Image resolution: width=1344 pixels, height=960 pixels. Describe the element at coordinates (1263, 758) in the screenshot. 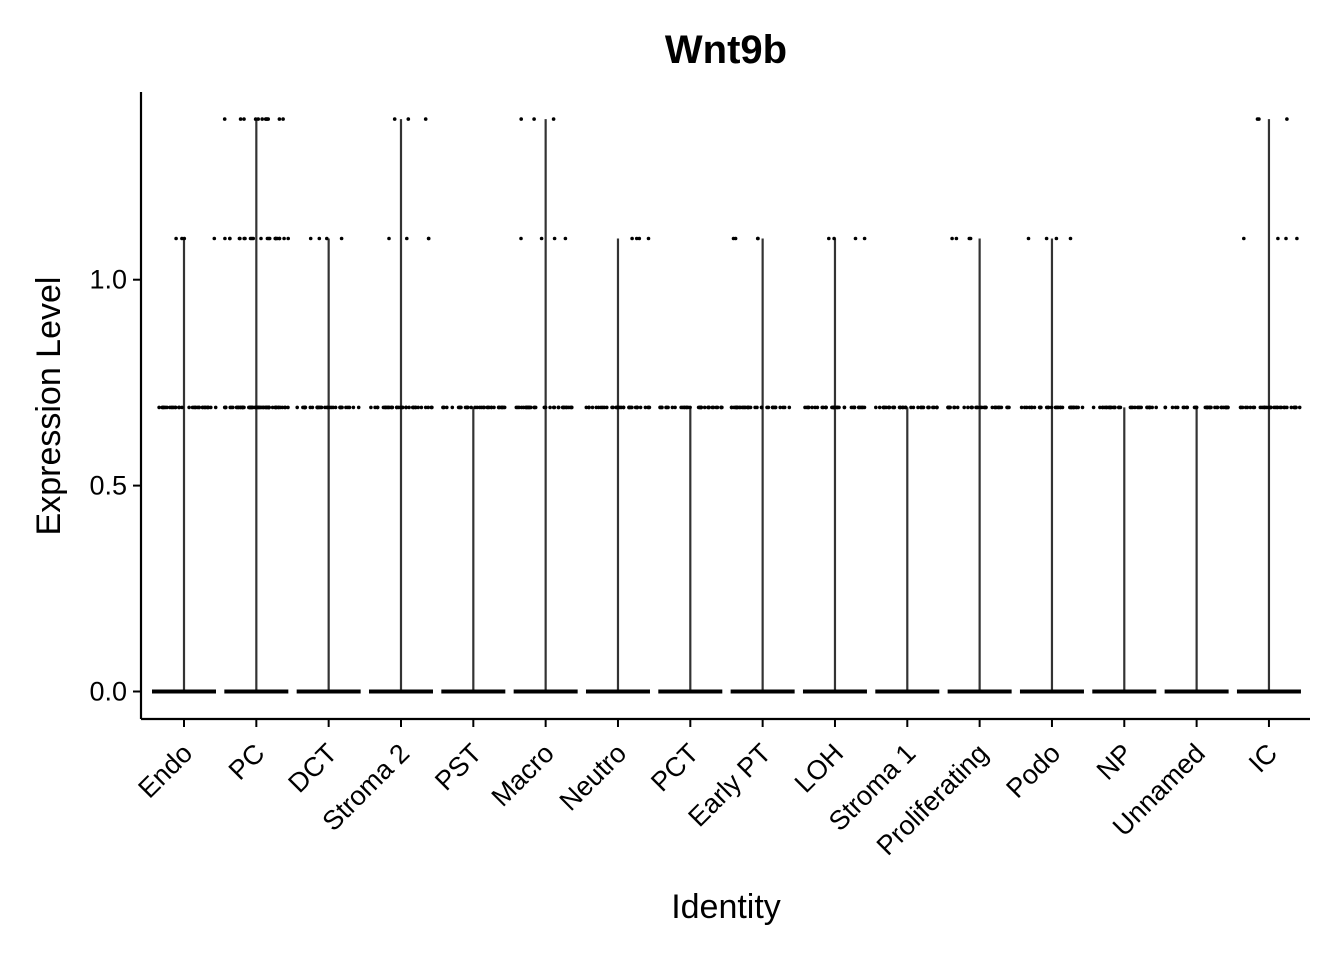

I see `x-tick-label: IC` at that location.